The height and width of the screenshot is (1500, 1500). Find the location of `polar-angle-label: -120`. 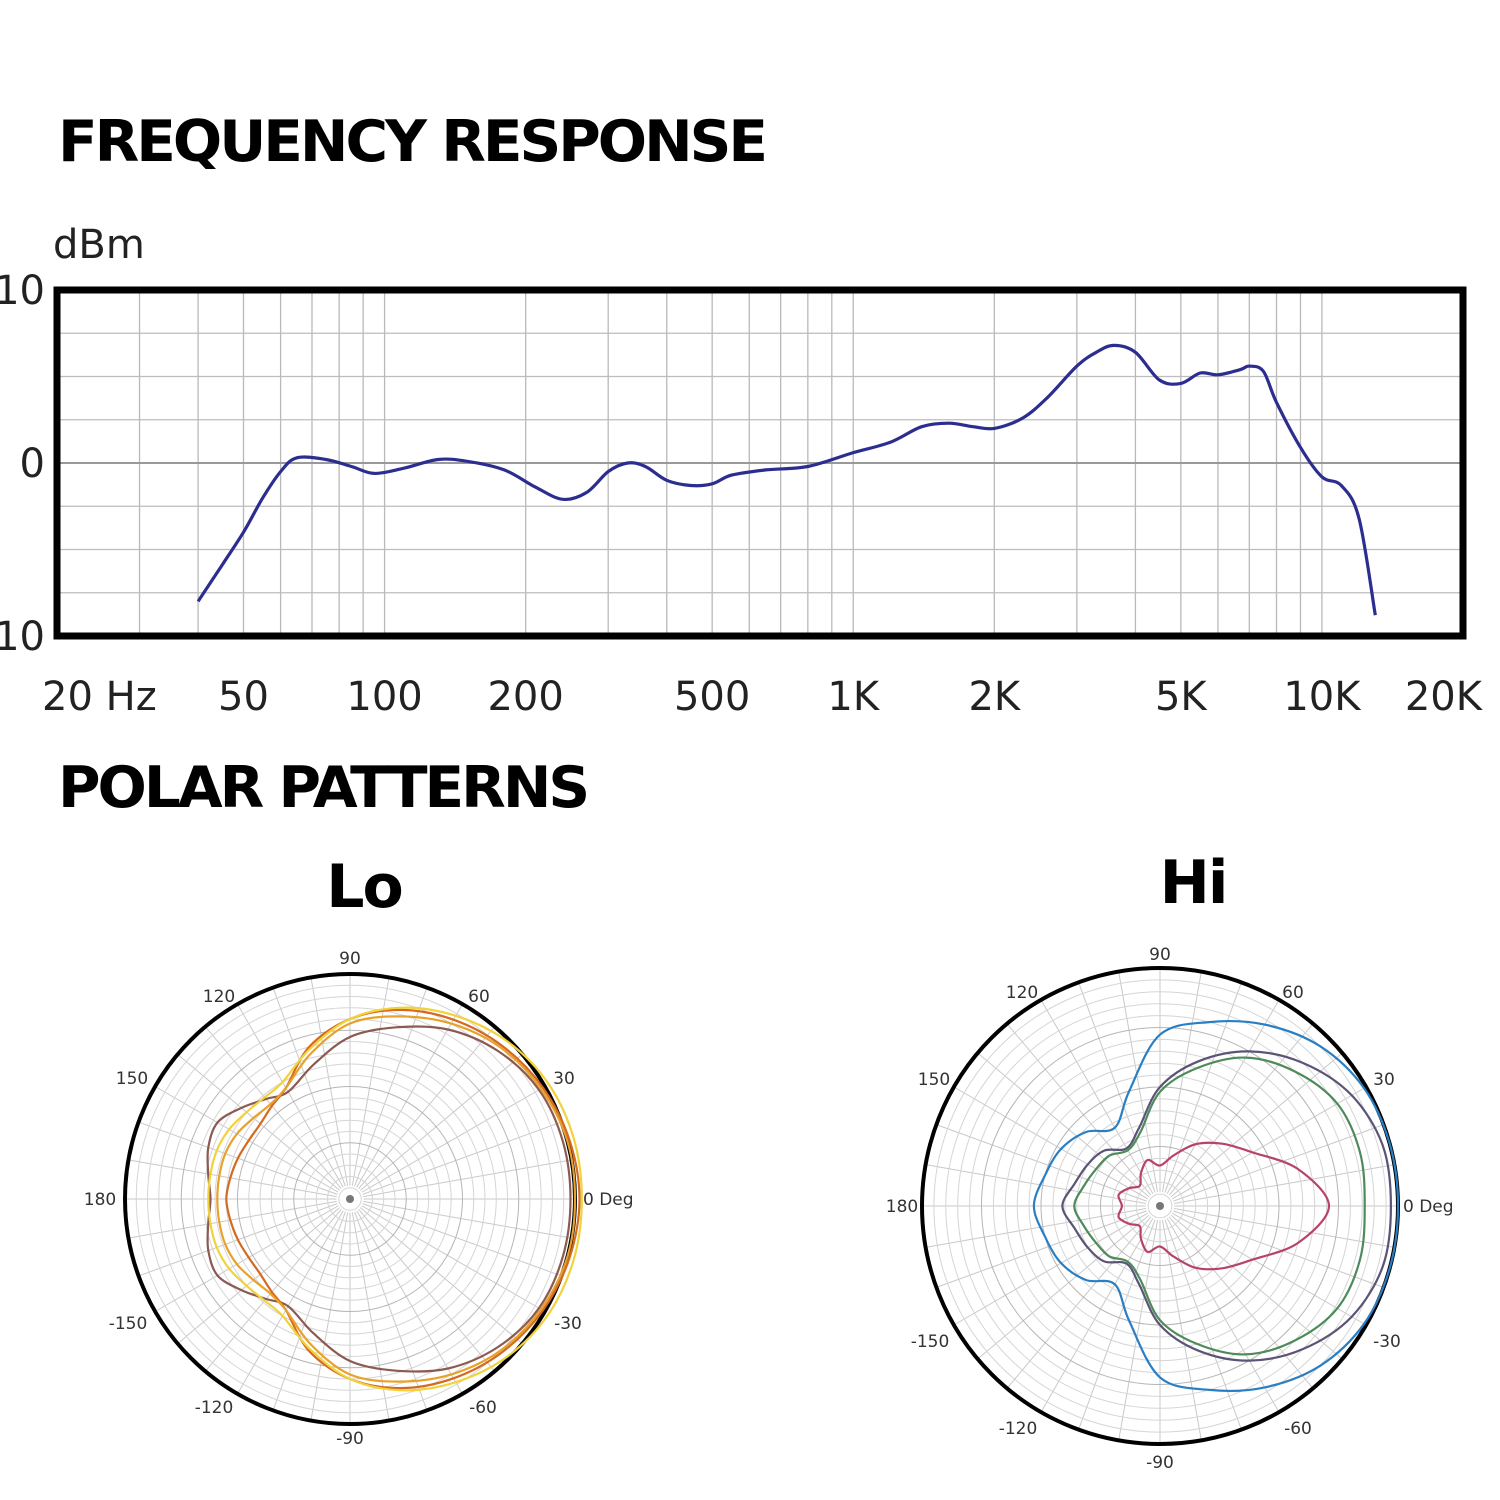

polar-angle-label: -120 is located at coordinates (1018, 1429).